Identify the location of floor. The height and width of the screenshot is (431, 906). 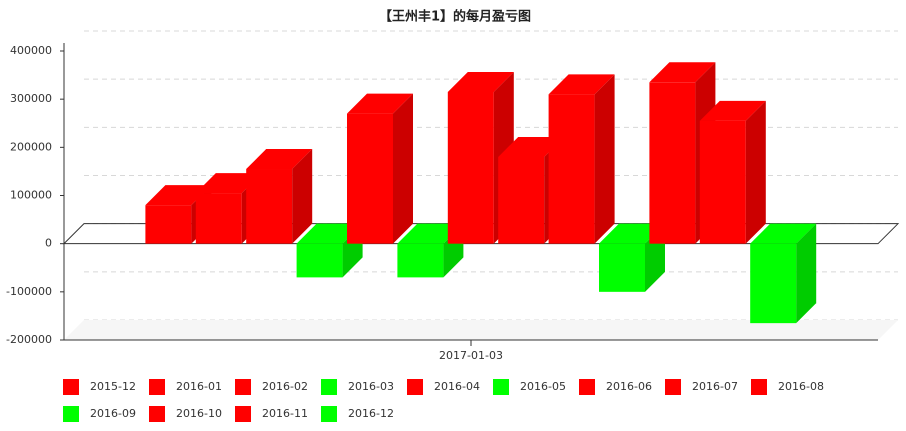
(481, 330).